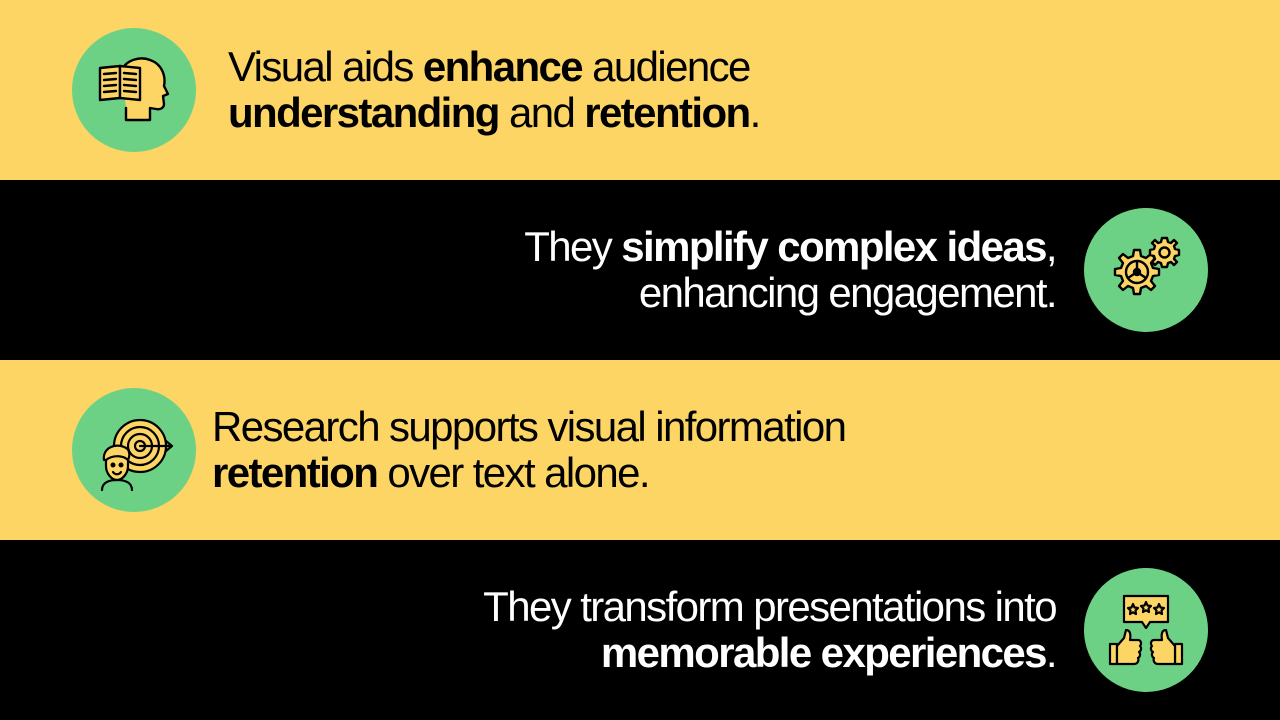 The image size is (1280, 720). I want to click on row-3-line-1: Research supports visual information, so click(529, 426).